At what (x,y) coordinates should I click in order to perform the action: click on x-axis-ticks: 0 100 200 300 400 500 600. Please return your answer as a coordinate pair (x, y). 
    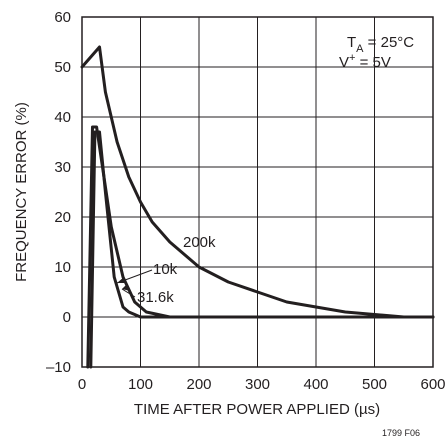
    Looking at the image, I should click on (262, 384).